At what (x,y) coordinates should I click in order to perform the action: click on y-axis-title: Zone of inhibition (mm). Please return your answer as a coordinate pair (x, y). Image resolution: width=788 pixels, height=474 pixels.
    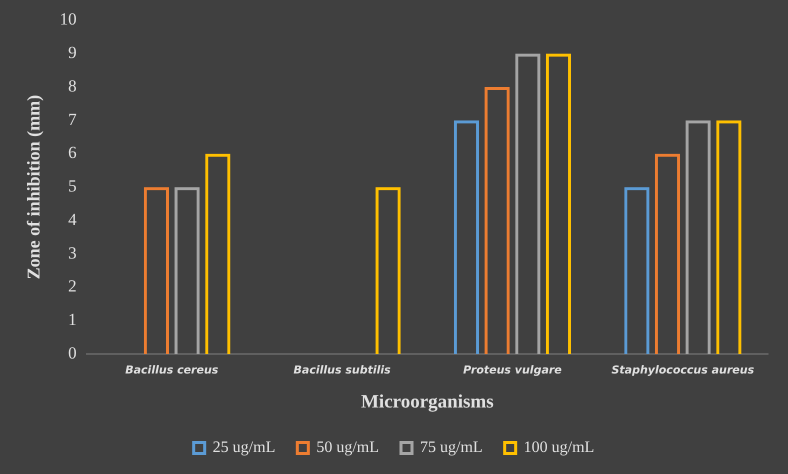
    Looking at the image, I should click on (33, 187).